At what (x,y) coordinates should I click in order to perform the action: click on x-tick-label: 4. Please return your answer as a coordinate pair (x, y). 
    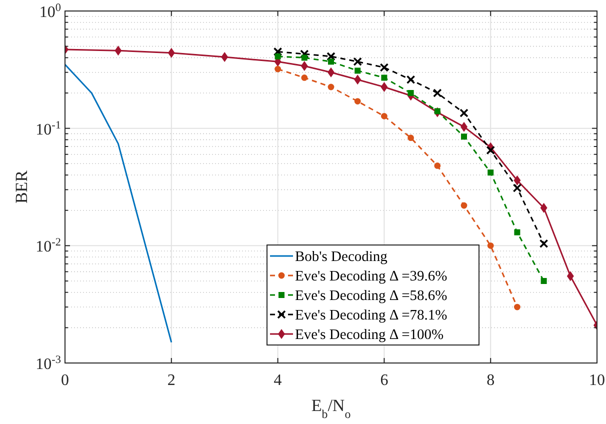
    Looking at the image, I should click on (278, 380).